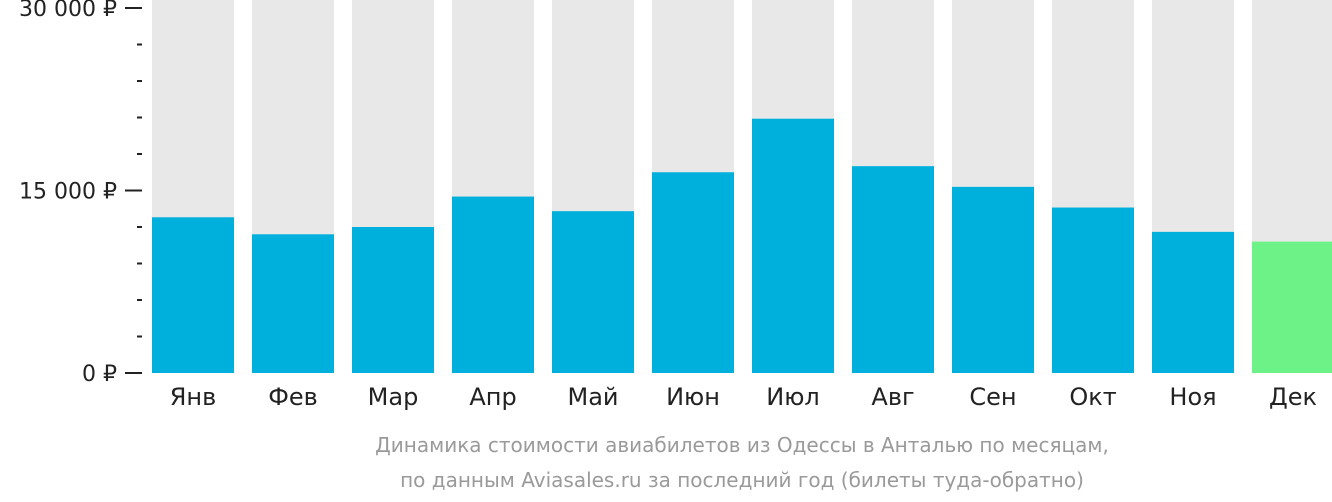 The height and width of the screenshot is (502, 1332). What do you see at coordinates (743, 397) in the screenshot?
I see `x-axis-labels: Янв Фев Мар Апр Май Июн Июл Авг Сен Окт Ноя Дек` at bounding box center [743, 397].